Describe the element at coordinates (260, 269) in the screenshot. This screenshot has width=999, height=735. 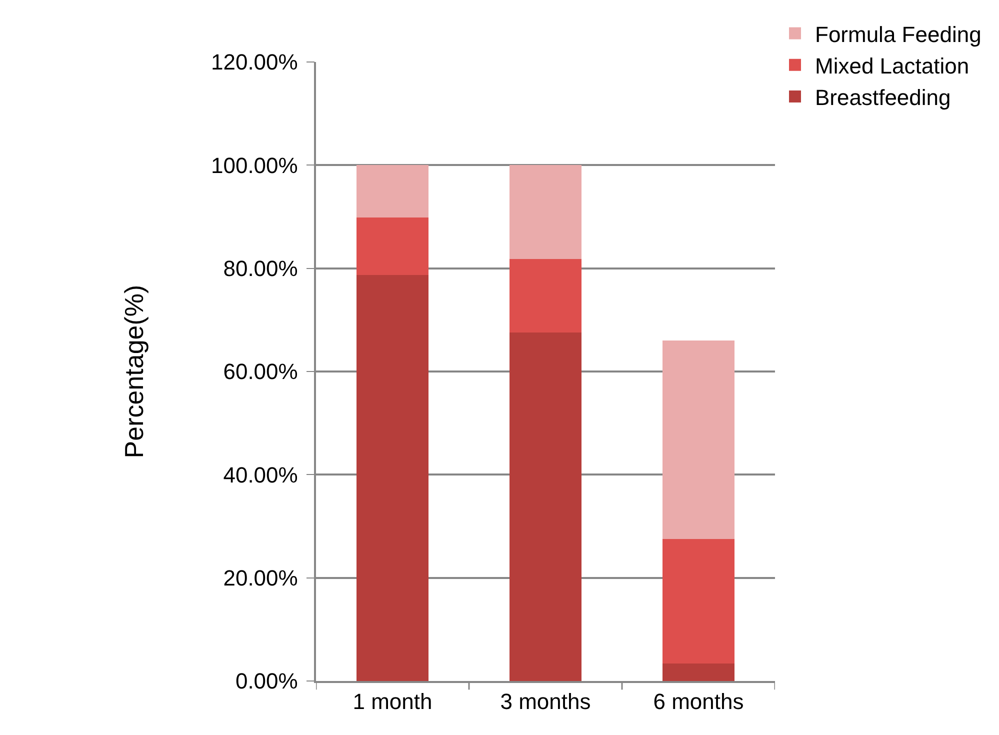
I see `y-tick-label: 80.00%` at that location.